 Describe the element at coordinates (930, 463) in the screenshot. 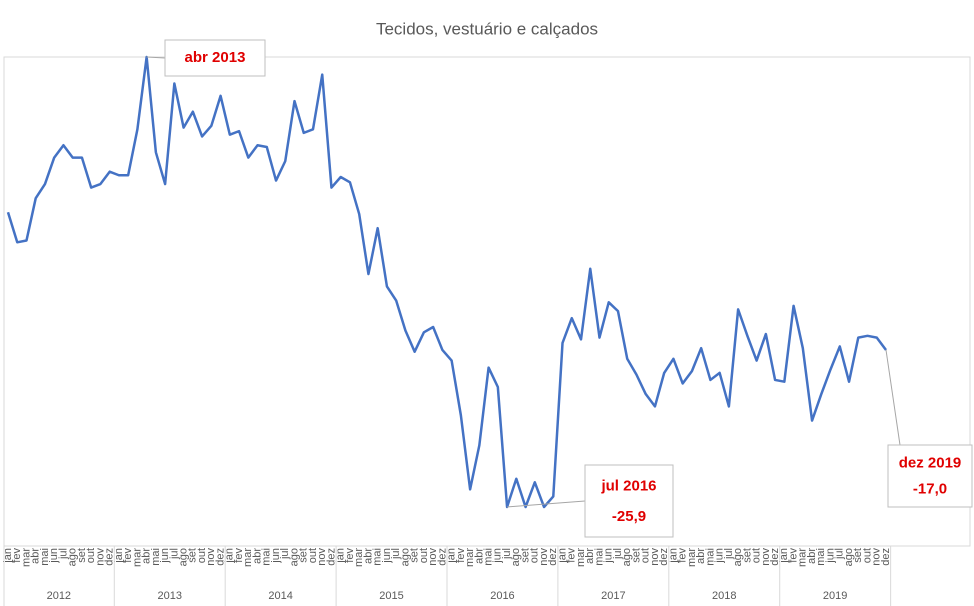

I see `annotation-text: dez 2019` at that location.